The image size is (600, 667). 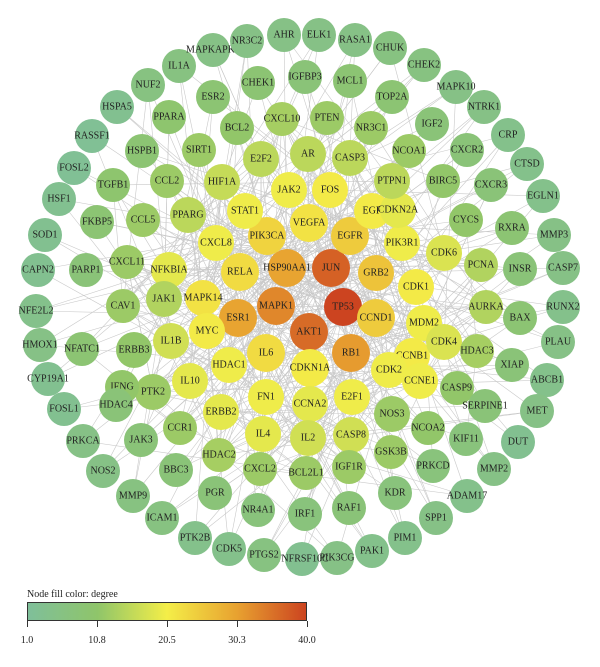 What do you see at coordinates (409, 151) in the screenshot?
I see `node-ncoa1: NCOA1` at bounding box center [409, 151].